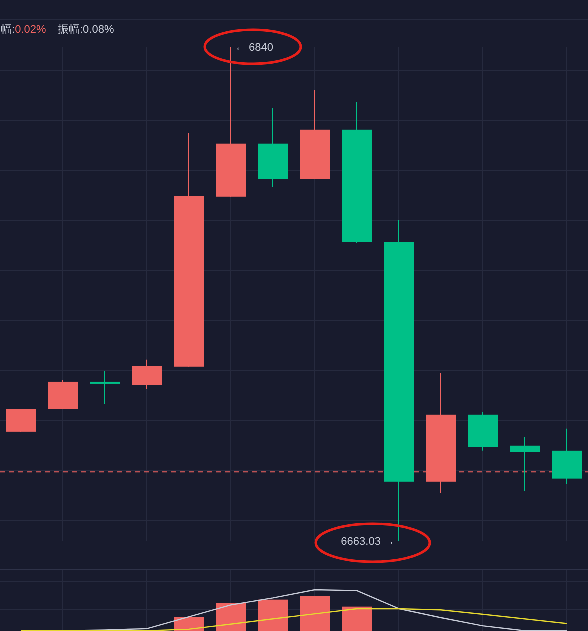 This screenshot has height=631, width=588. I want to click on annotation: ← 6840, so click(254, 48).